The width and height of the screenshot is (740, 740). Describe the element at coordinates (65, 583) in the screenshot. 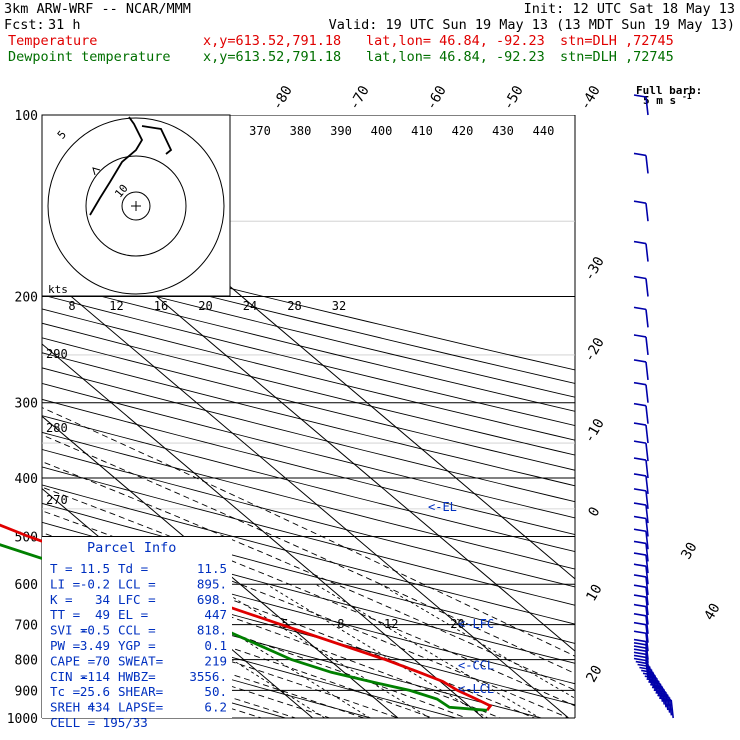

I see `parcel-key-left-1: LI =` at that location.